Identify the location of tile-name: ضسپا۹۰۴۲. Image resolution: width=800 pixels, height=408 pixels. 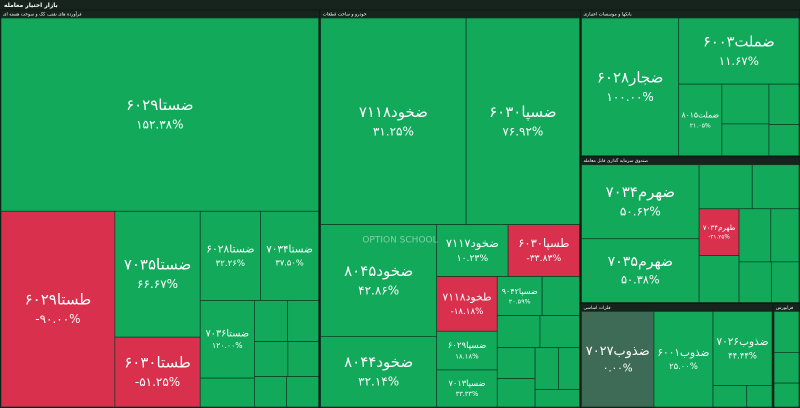
(520, 291).